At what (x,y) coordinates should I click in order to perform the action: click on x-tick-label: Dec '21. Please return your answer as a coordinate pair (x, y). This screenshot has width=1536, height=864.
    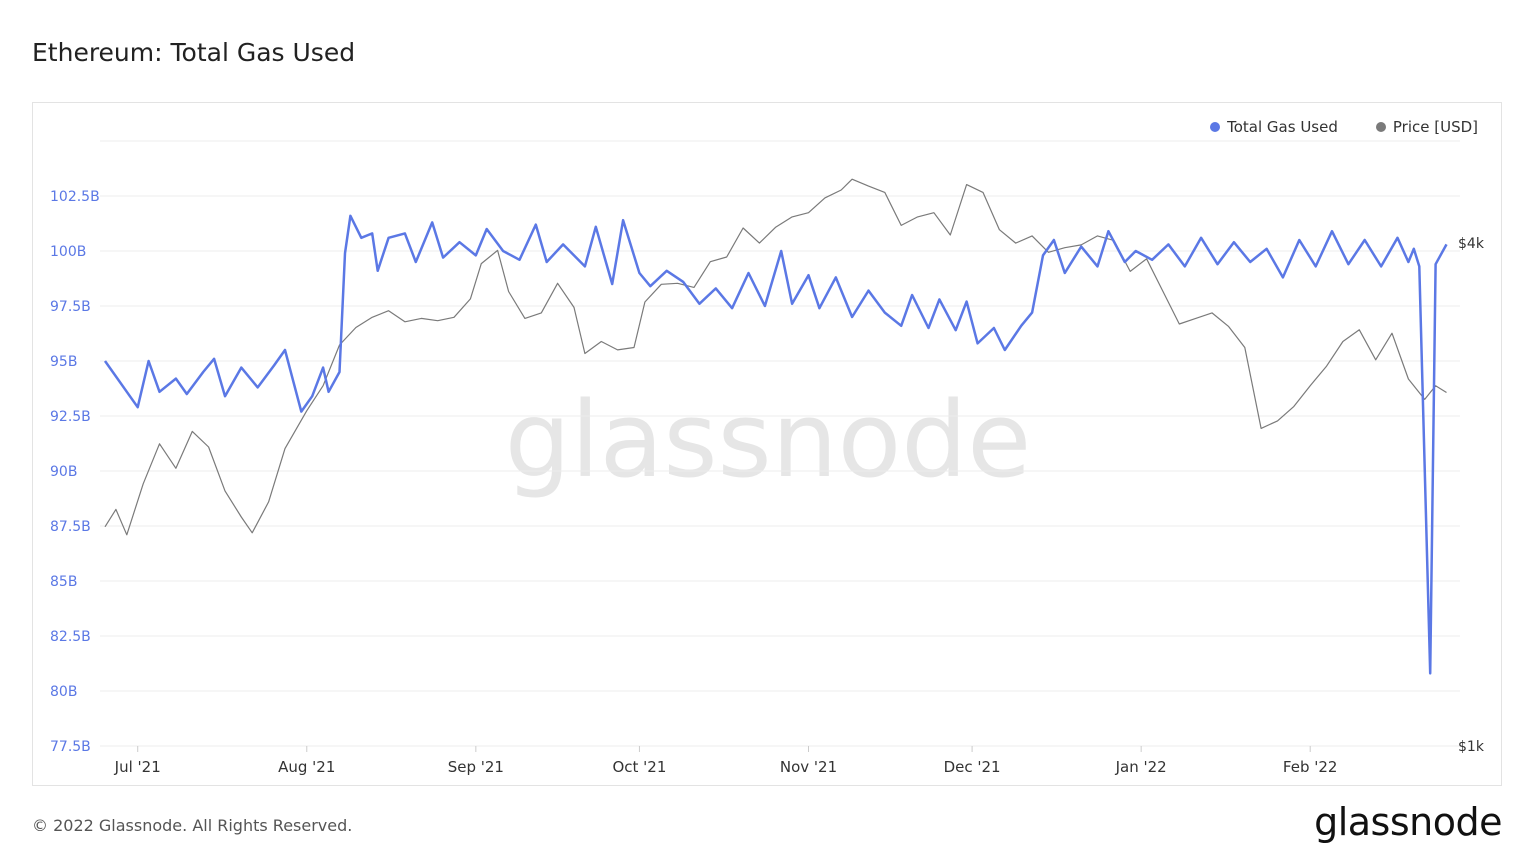
    Looking at the image, I should click on (972, 767).